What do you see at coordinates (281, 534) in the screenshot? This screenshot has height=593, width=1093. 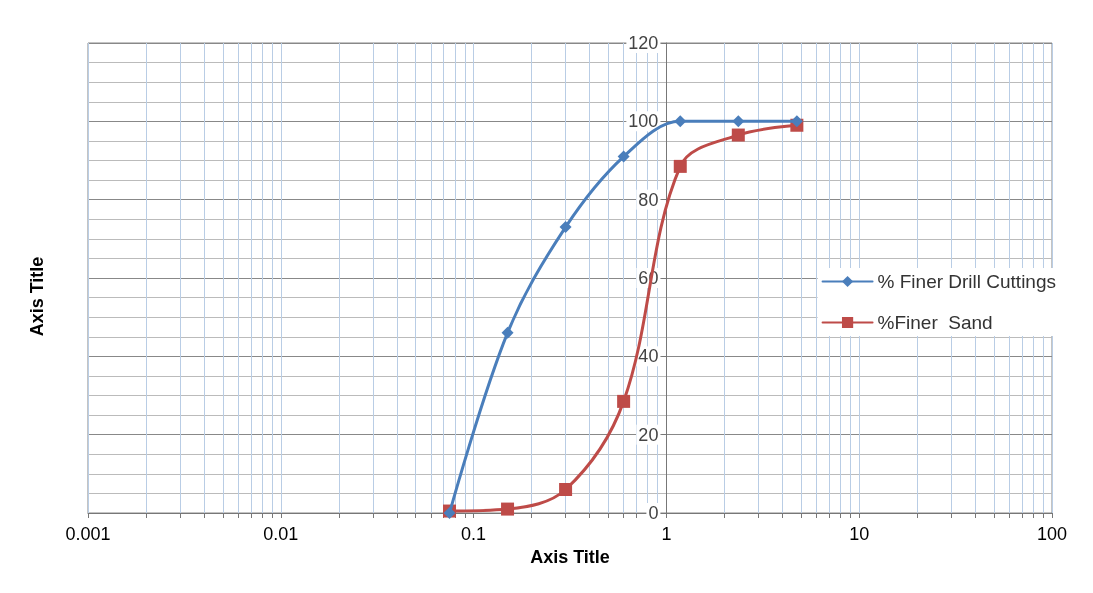 I see `x-tick-label: 0.01` at bounding box center [281, 534].